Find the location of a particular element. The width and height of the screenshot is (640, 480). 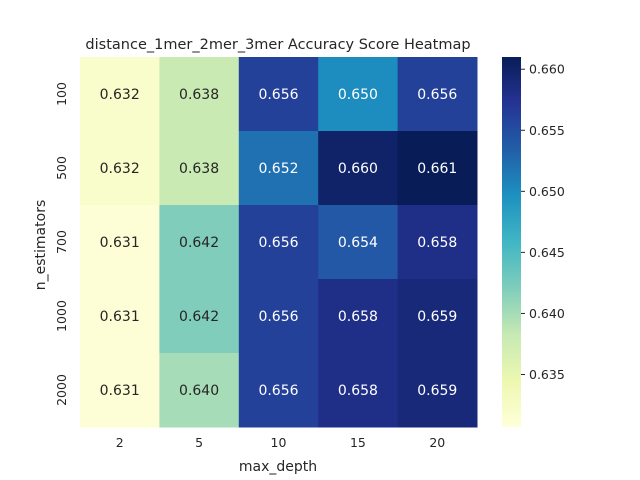

cell-value-label: 0.661 is located at coordinates (437, 169).